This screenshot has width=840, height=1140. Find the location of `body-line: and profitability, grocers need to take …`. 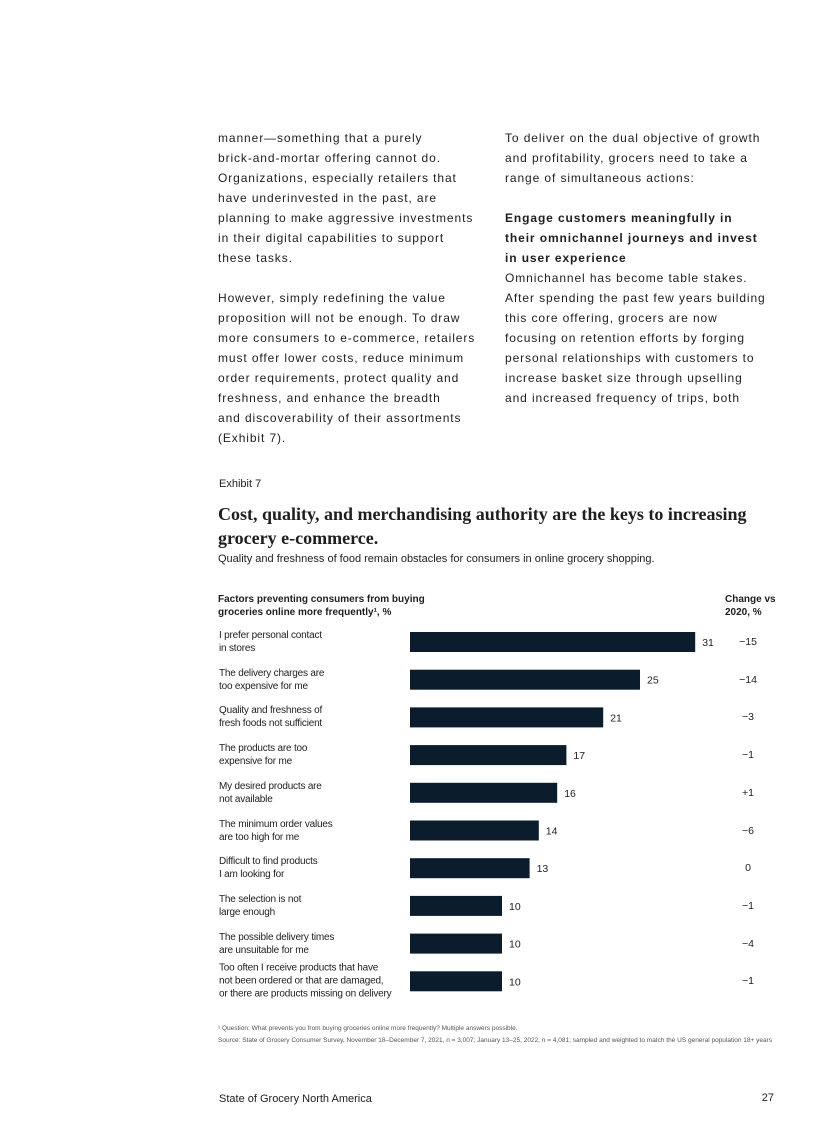

body-line: and profitability, grocers need to take … is located at coordinates (626, 158).